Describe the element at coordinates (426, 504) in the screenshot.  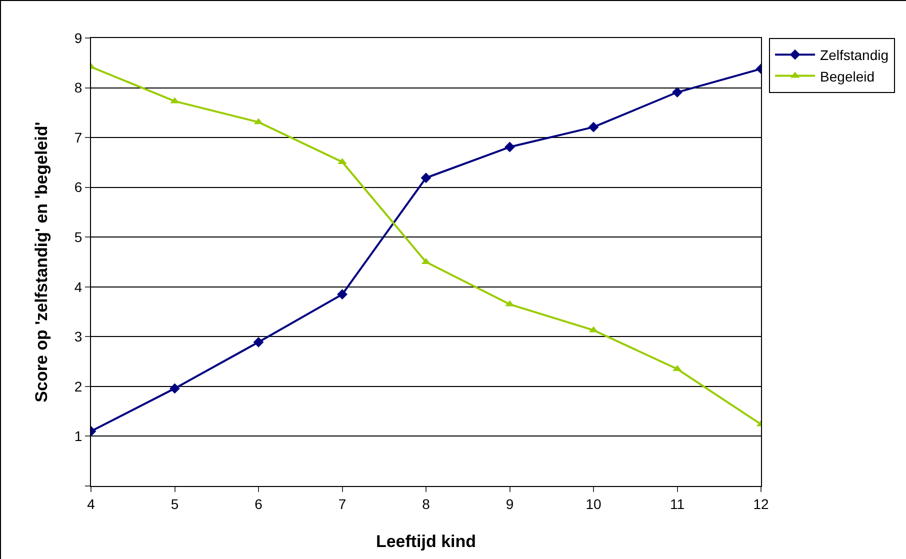
I see `x-tick-label: 8` at that location.